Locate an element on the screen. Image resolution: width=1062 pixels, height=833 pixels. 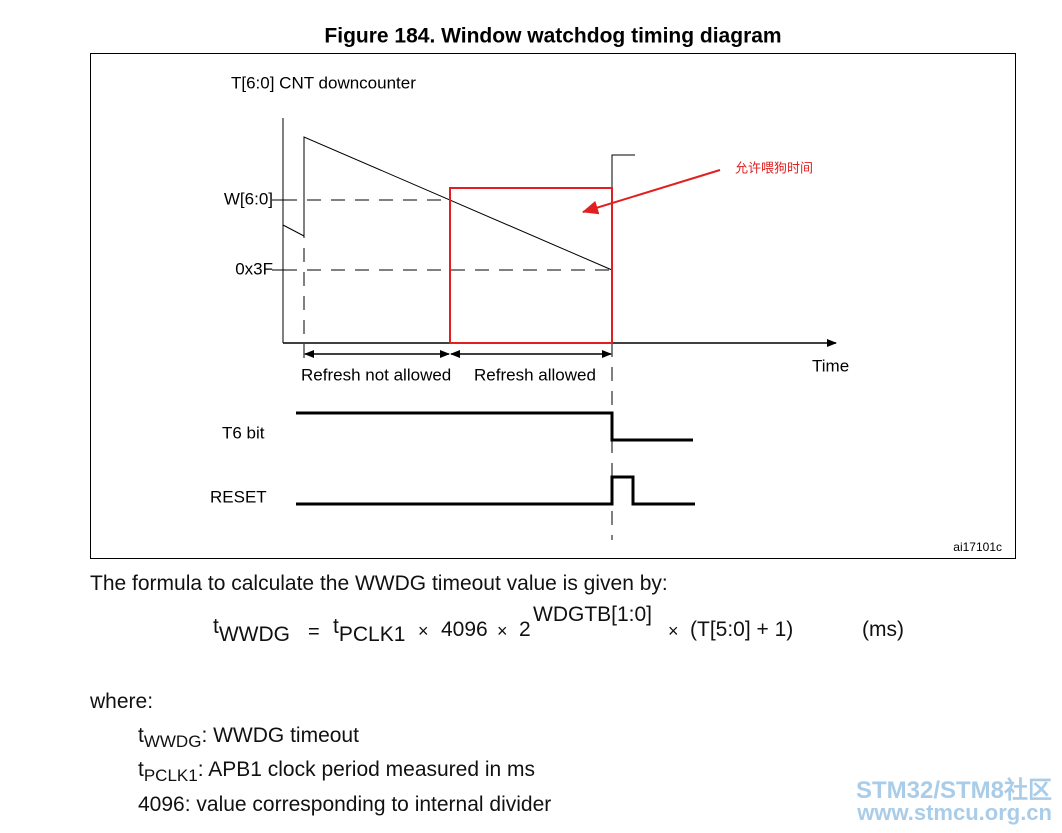
def-text: : WWDG timeout is located at coordinates (280, 735).